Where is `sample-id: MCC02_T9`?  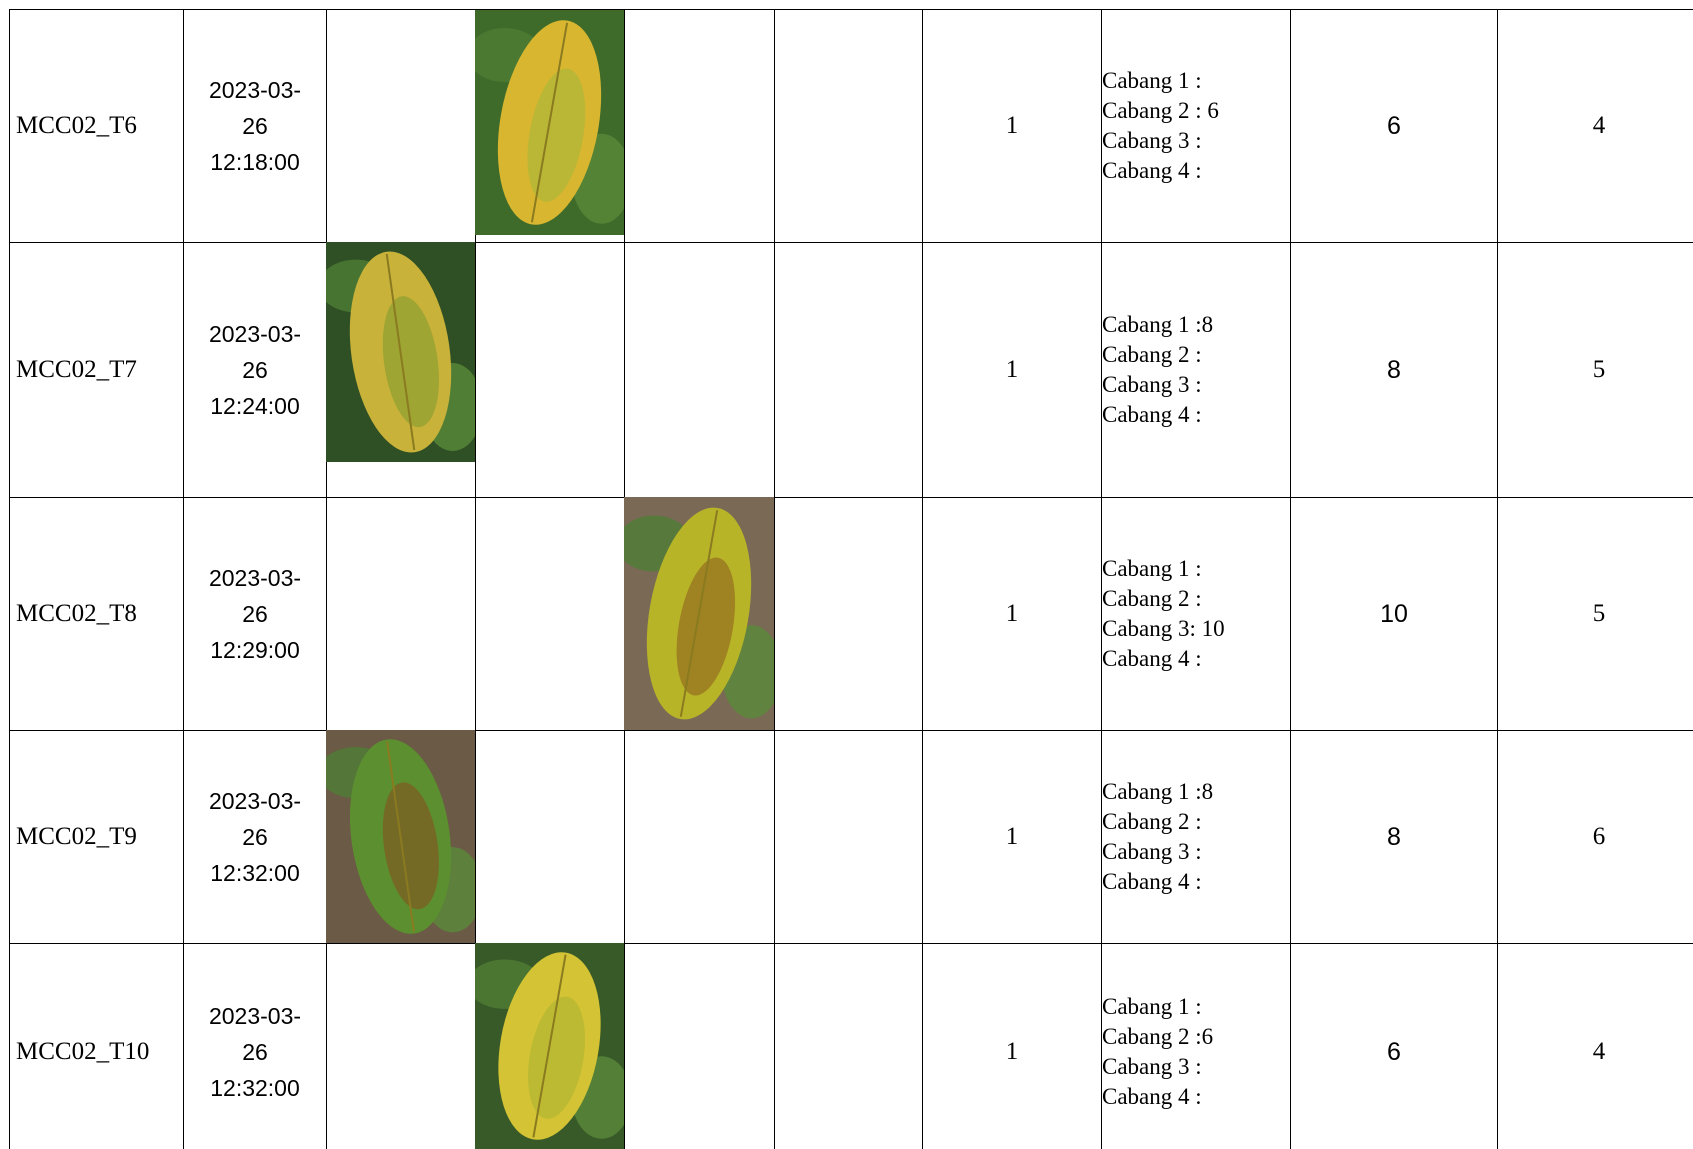
sample-id: MCC02_T9 is located at coordinates (76, 836).